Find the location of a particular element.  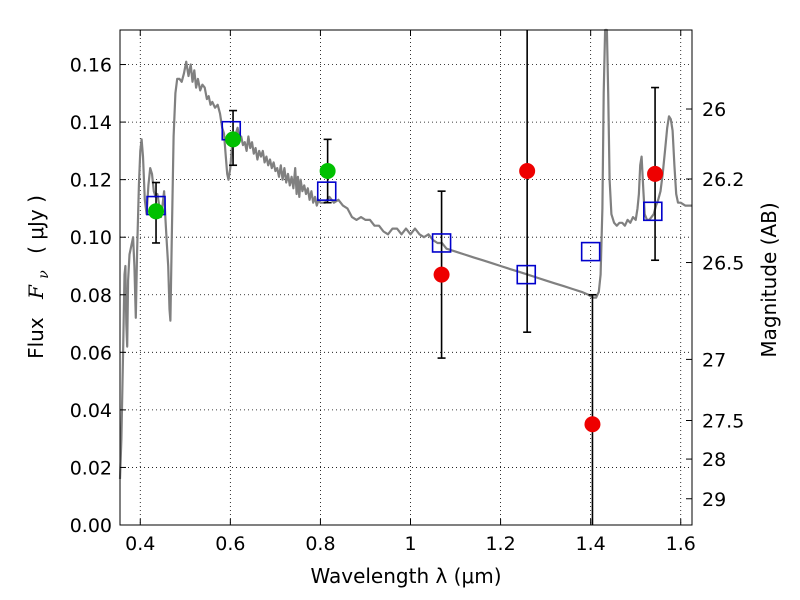

magnitude-tick-label: 28 is located at coordinates (714, 460).